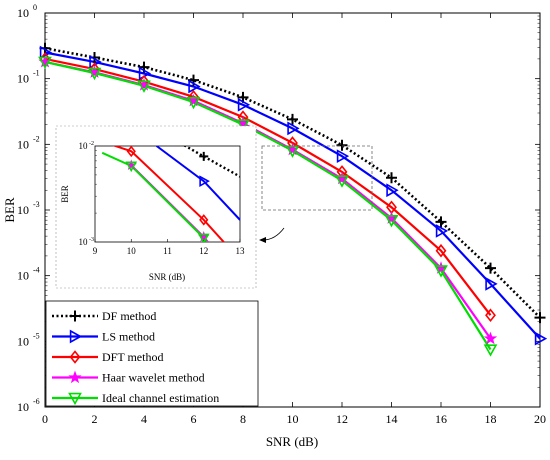  What do you see at coordinates (84, 146) in the screenshot?
I see `inset-y-tick-label: 10` at bounding box center [84, 146].